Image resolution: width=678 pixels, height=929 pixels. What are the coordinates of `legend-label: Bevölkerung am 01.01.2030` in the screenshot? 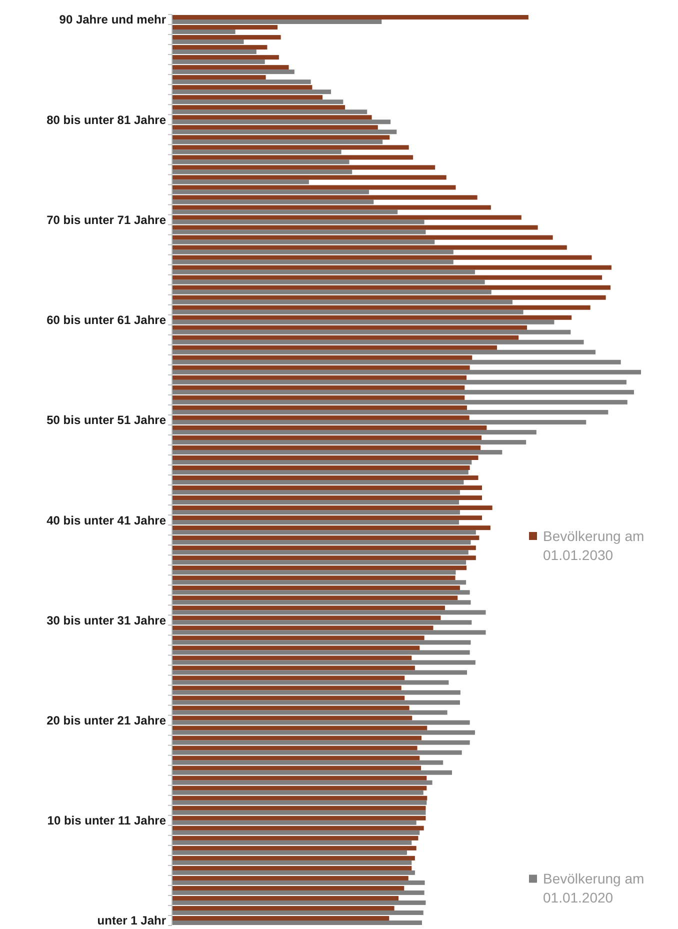 It's located at (593, 545).